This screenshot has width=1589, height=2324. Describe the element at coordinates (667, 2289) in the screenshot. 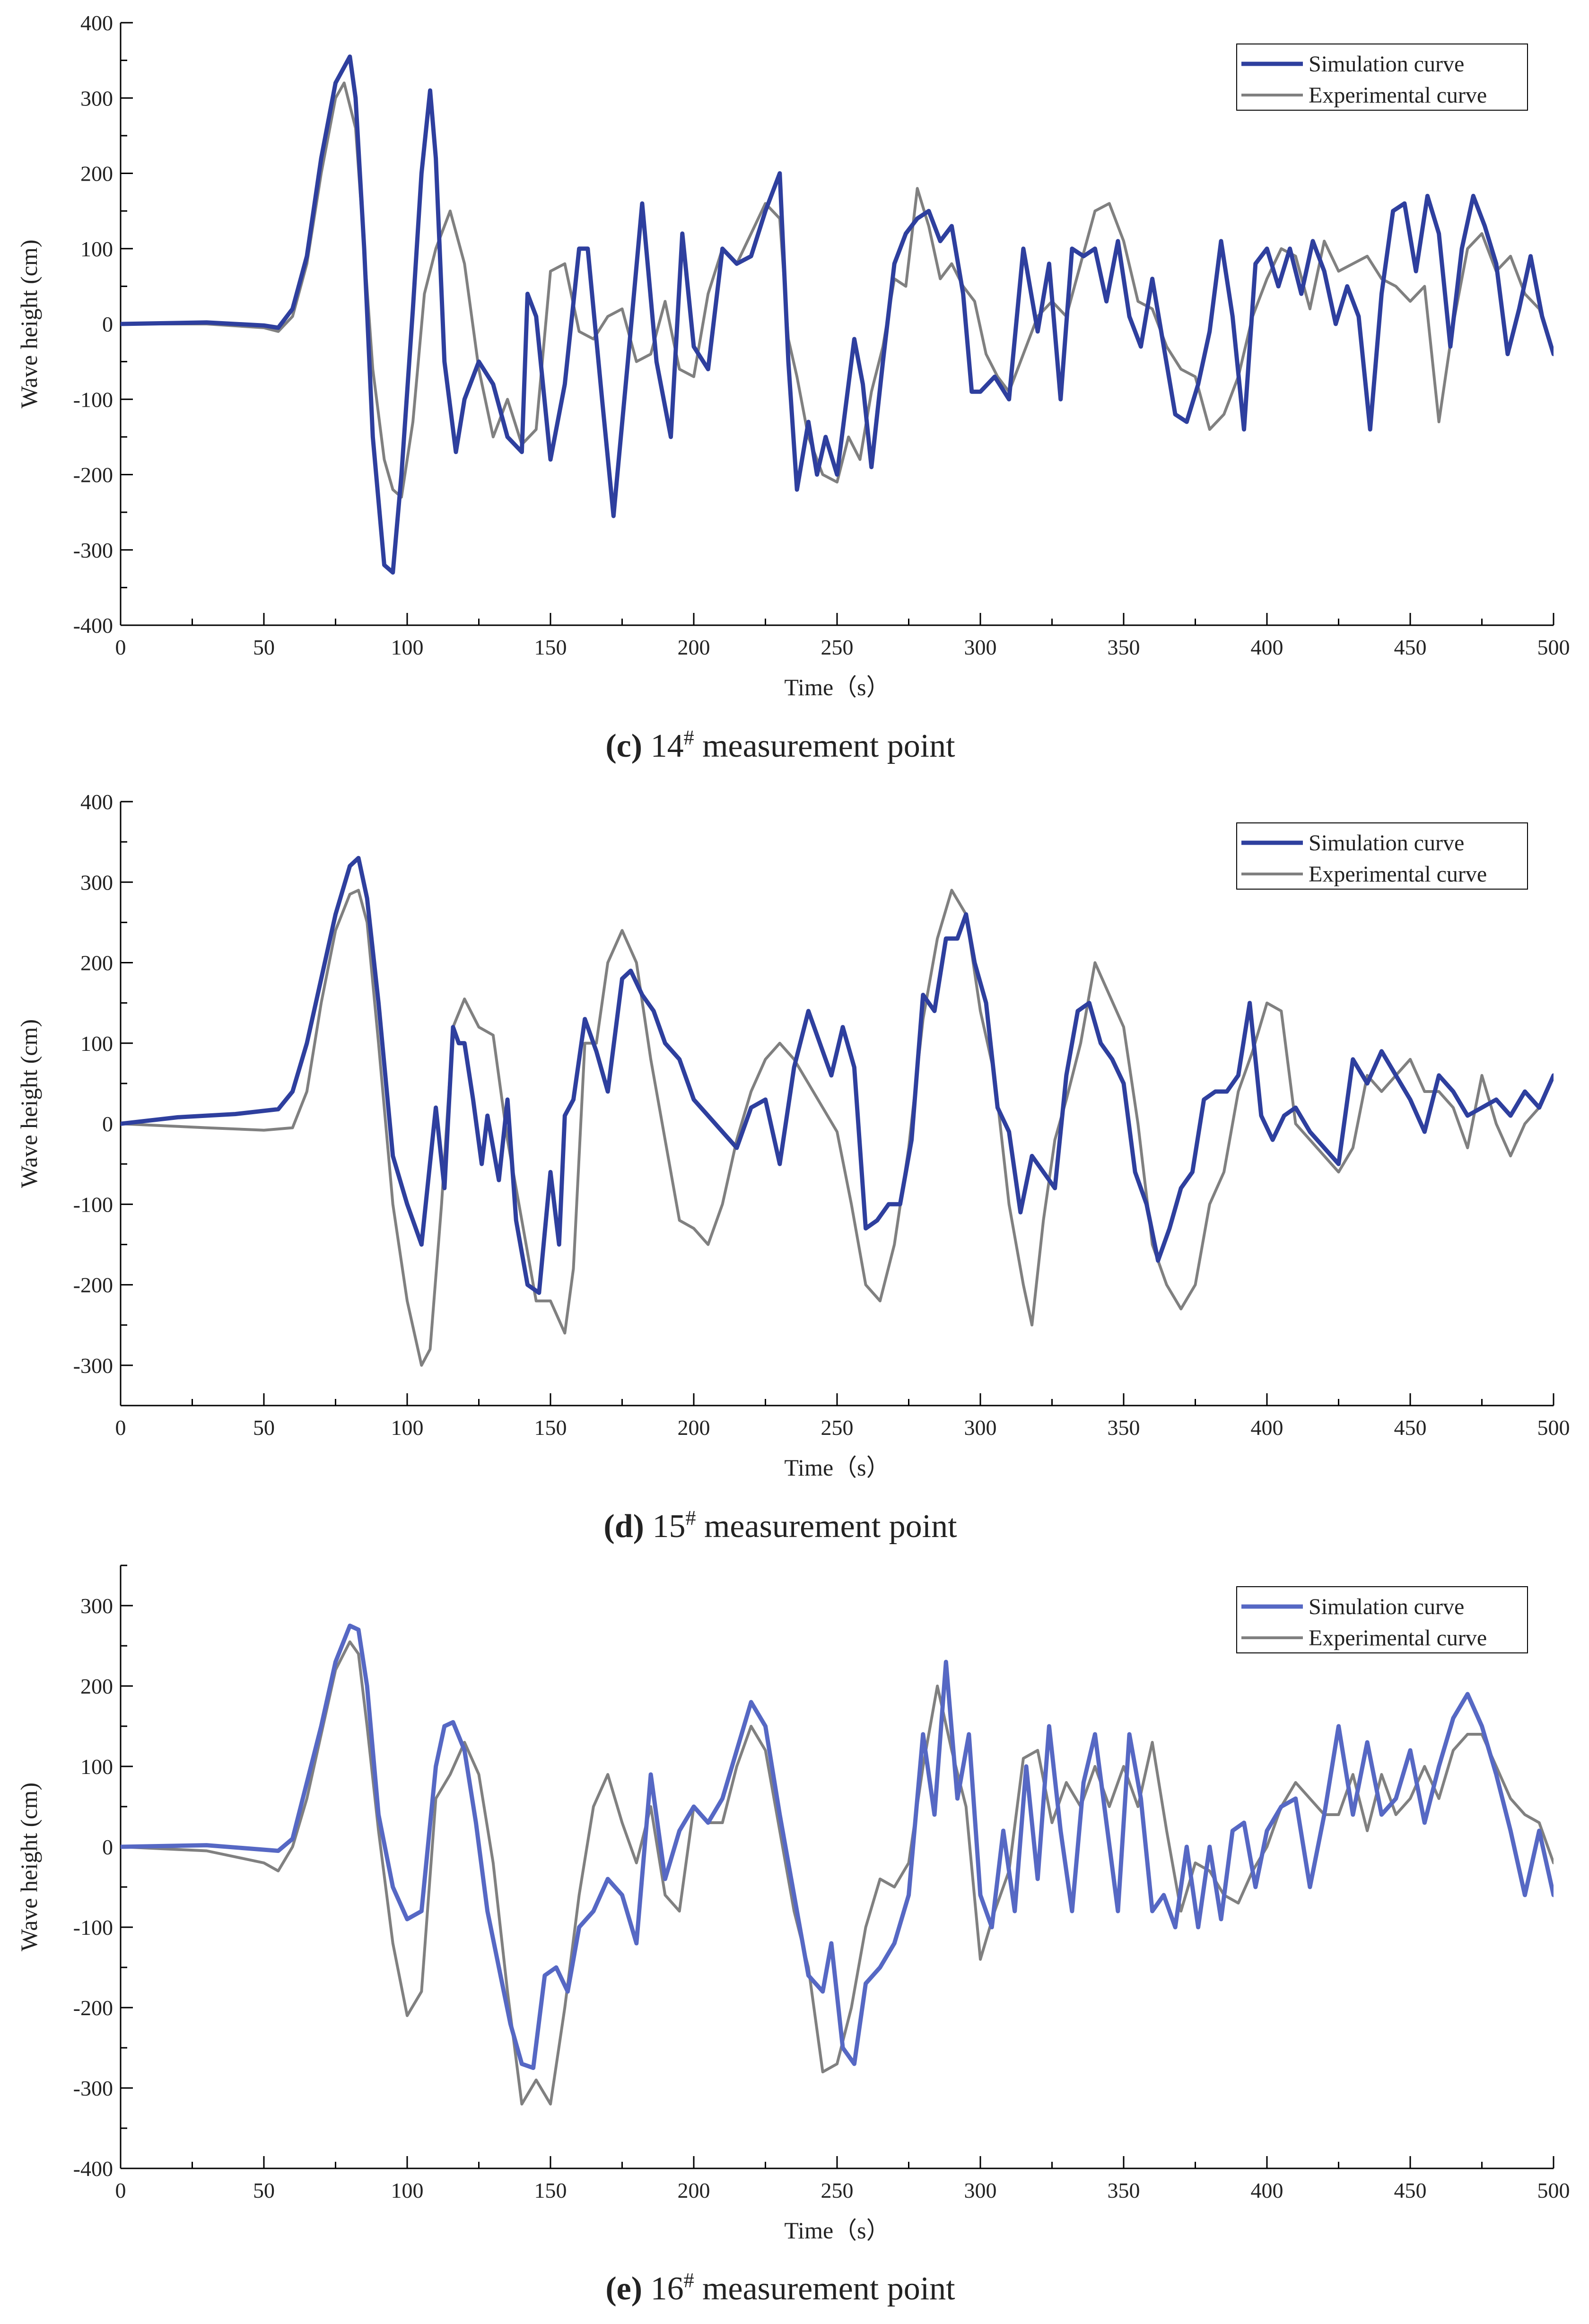

I see `caption-number: 16` at that location.